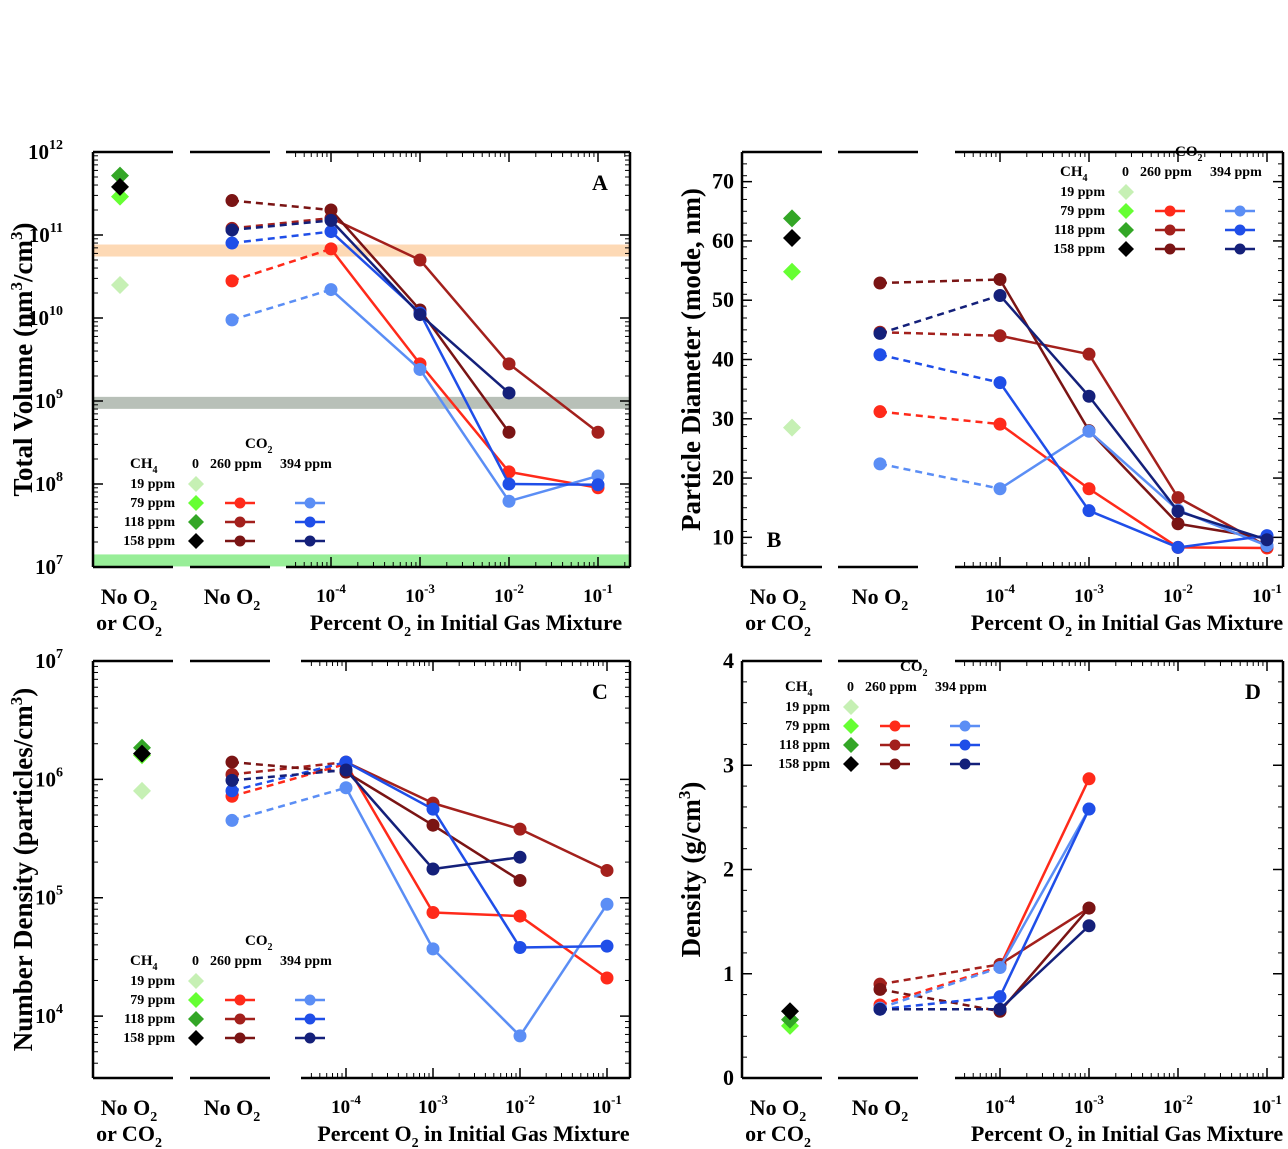 Image resolution: width=1288 pixels, height=1149 pixels. Describe the element at coordinates (1253, 691) in the screenshot. I see `panel-label: D` at that location.